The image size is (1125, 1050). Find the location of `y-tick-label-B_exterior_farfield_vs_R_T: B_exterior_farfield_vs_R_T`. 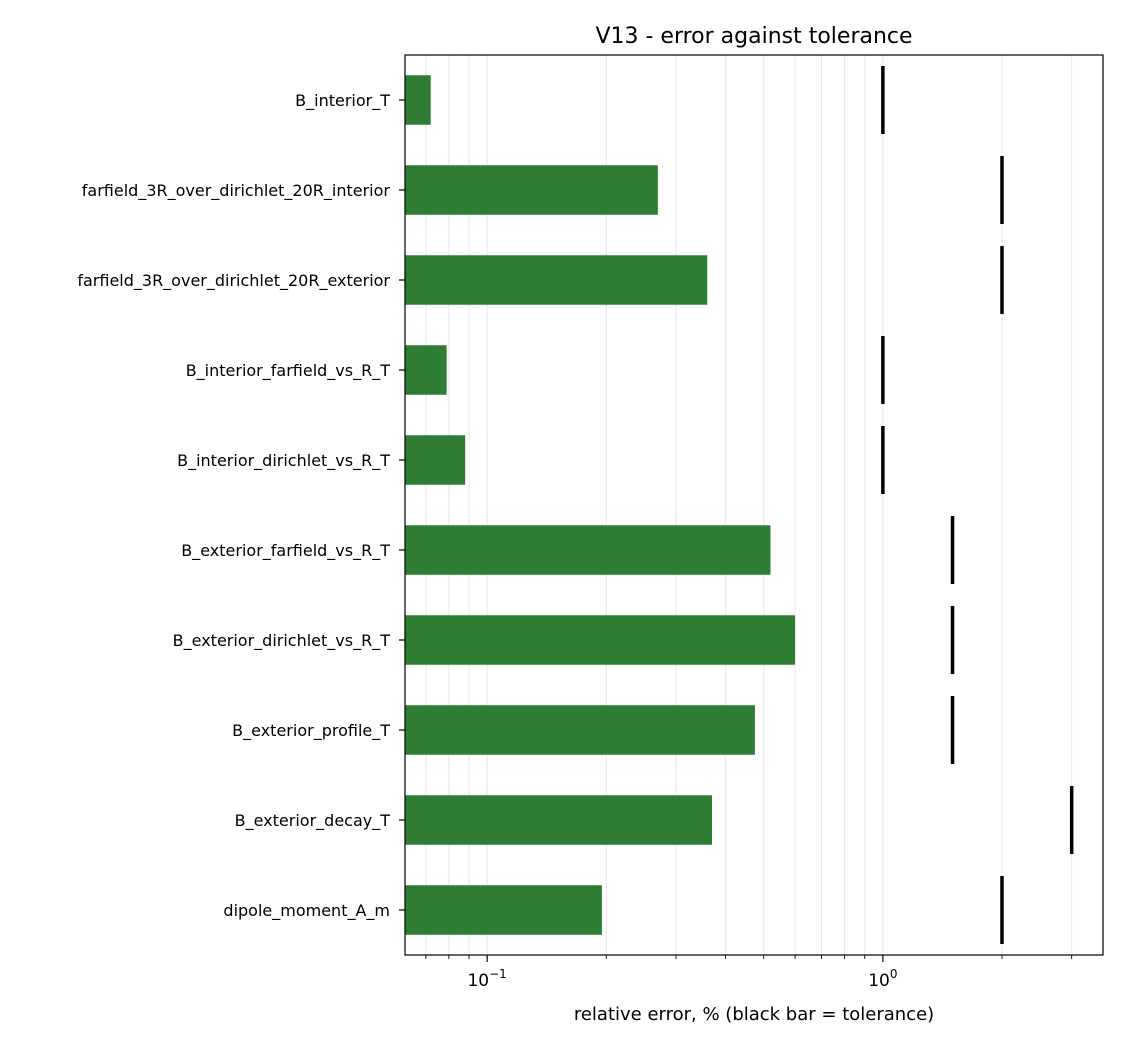

y-tick-label-B_exterior_farfield_vs_R_T: B_exterior_farfield_vs_R_T is located at coordinates (285, 551).